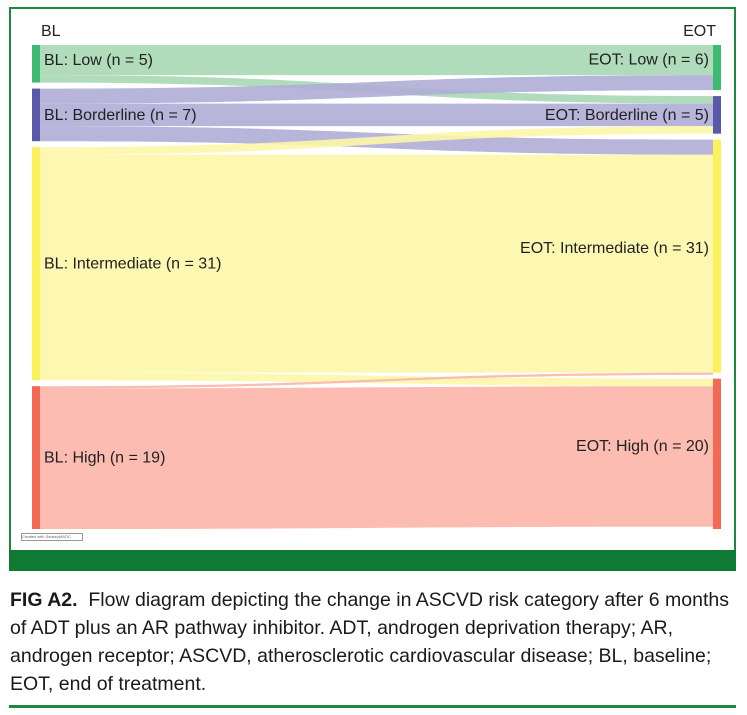  What do you see at coordinates (717, 115) in the screenshot?
I see `node-eot_border` at bounding box center [717, 115].